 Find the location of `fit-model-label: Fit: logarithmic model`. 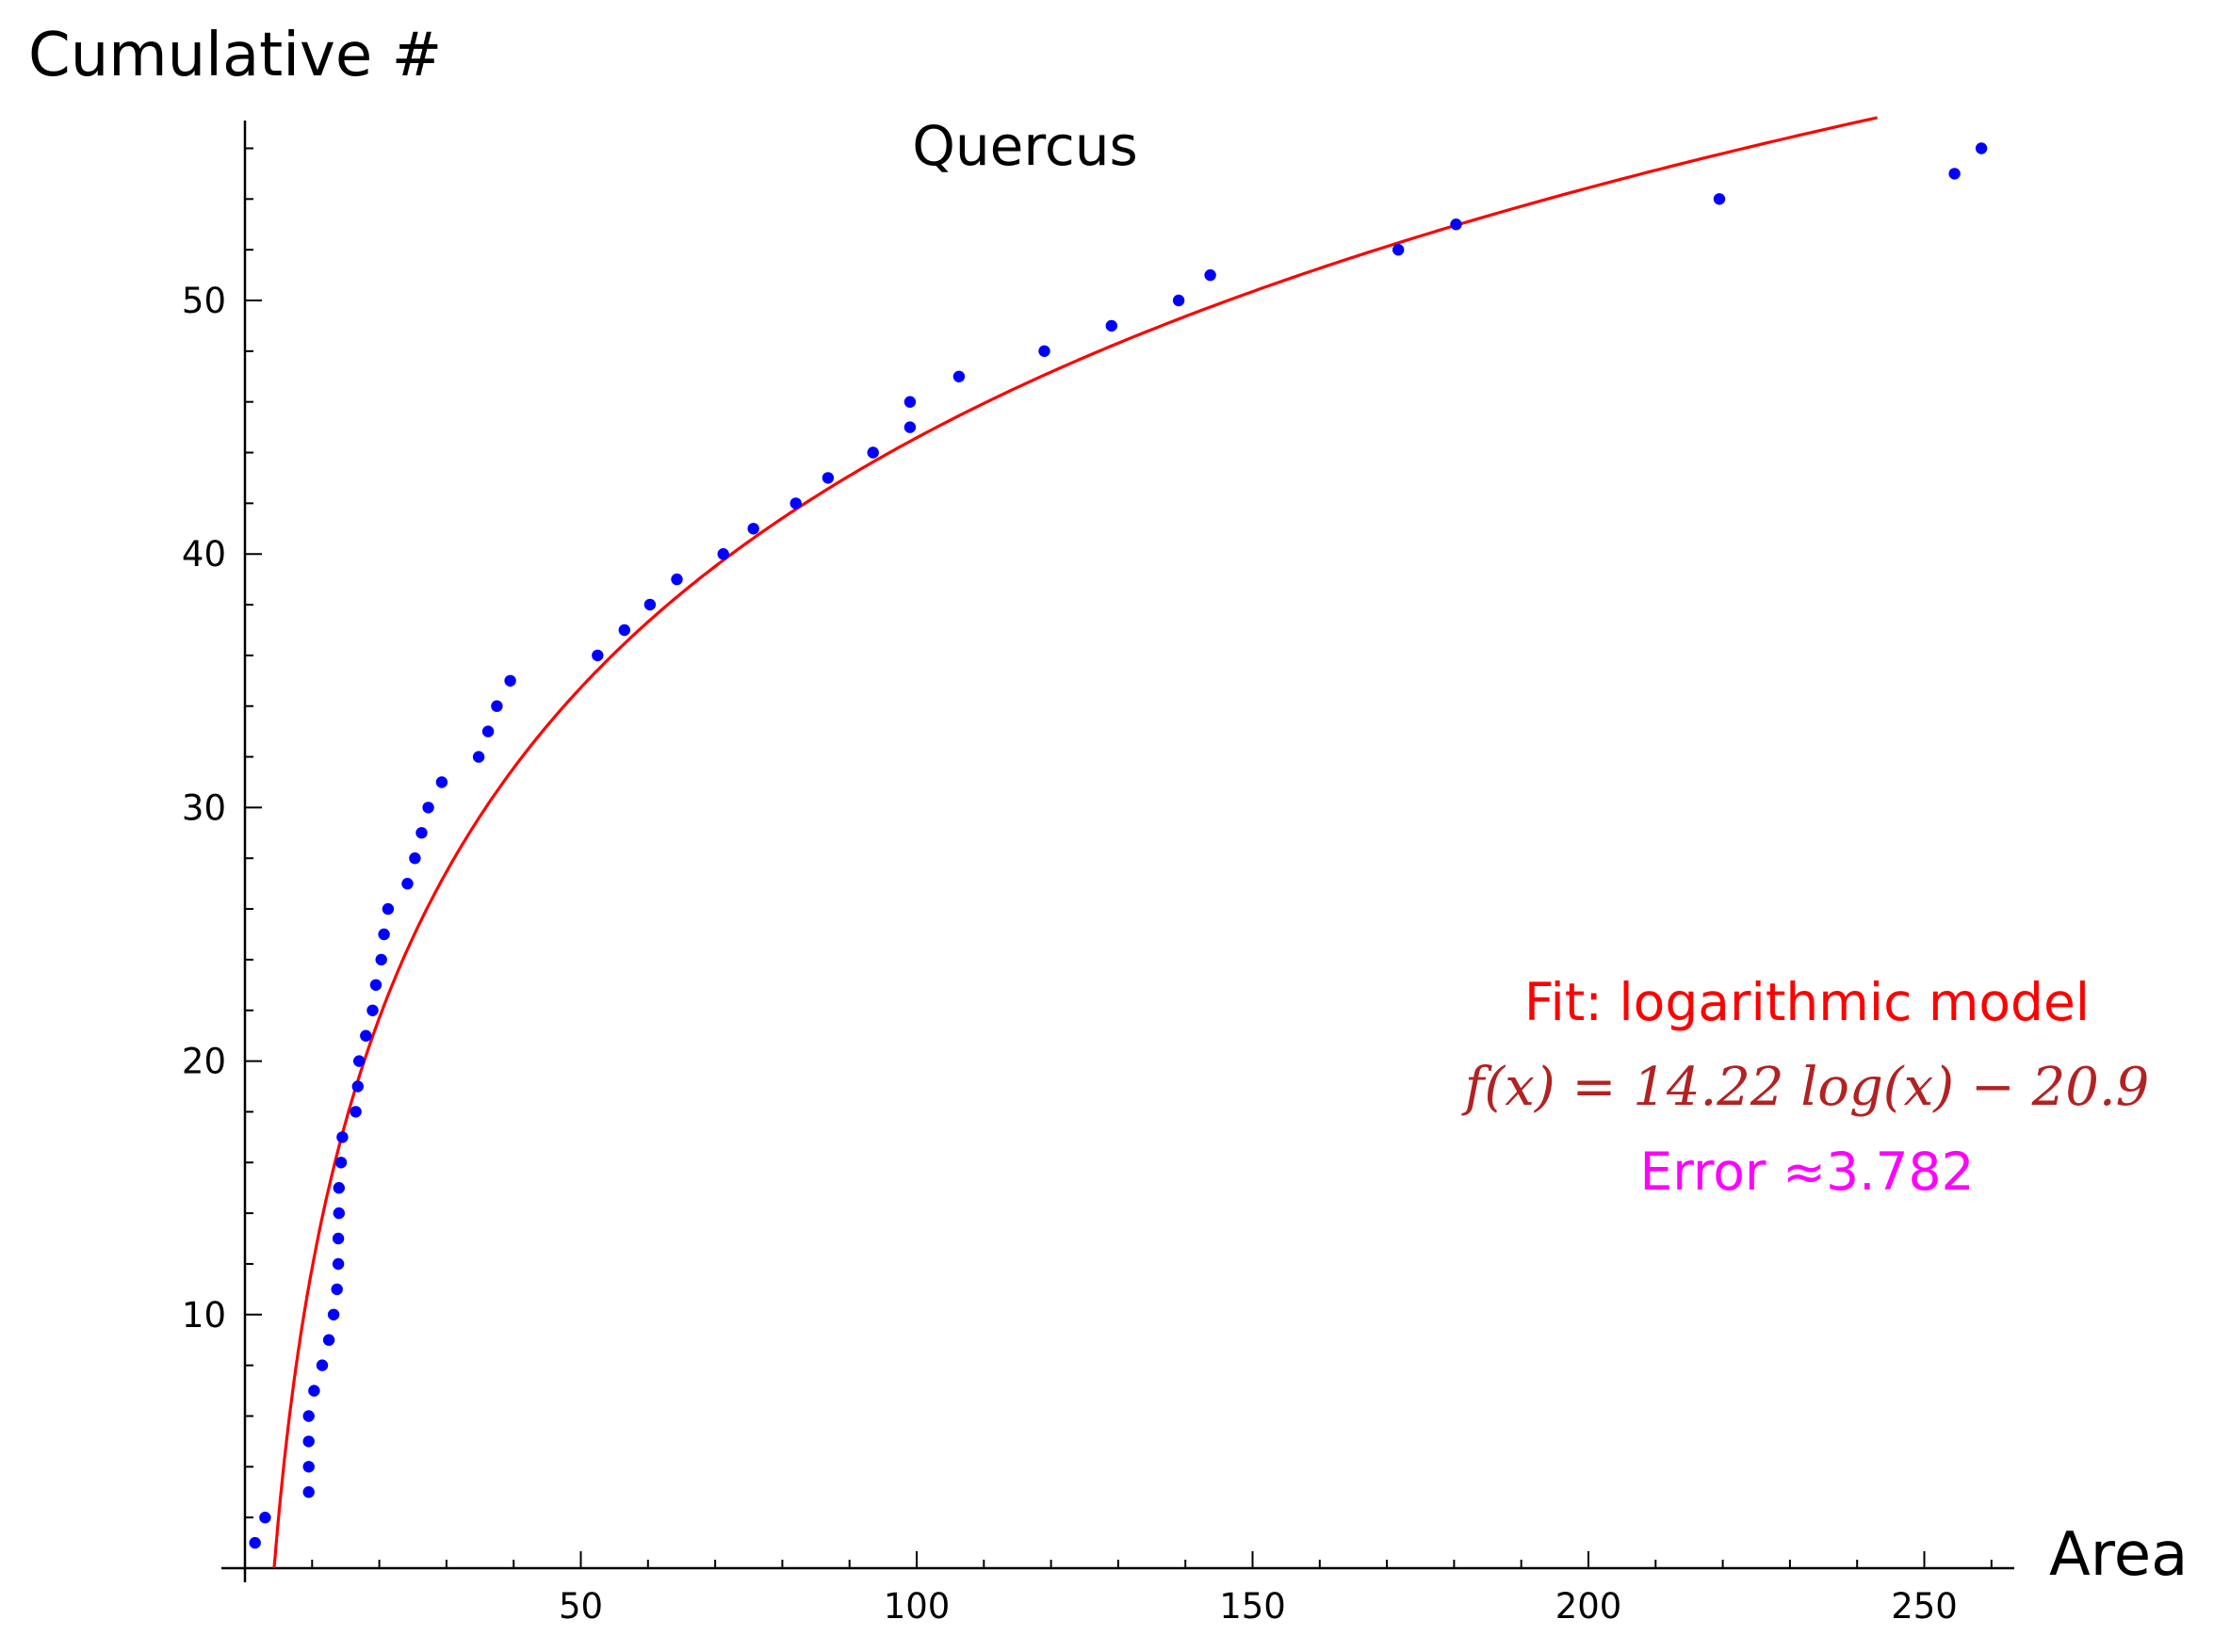

fit-model-label: Fit: logarithmic model is located at coordinates (1807, 1002).